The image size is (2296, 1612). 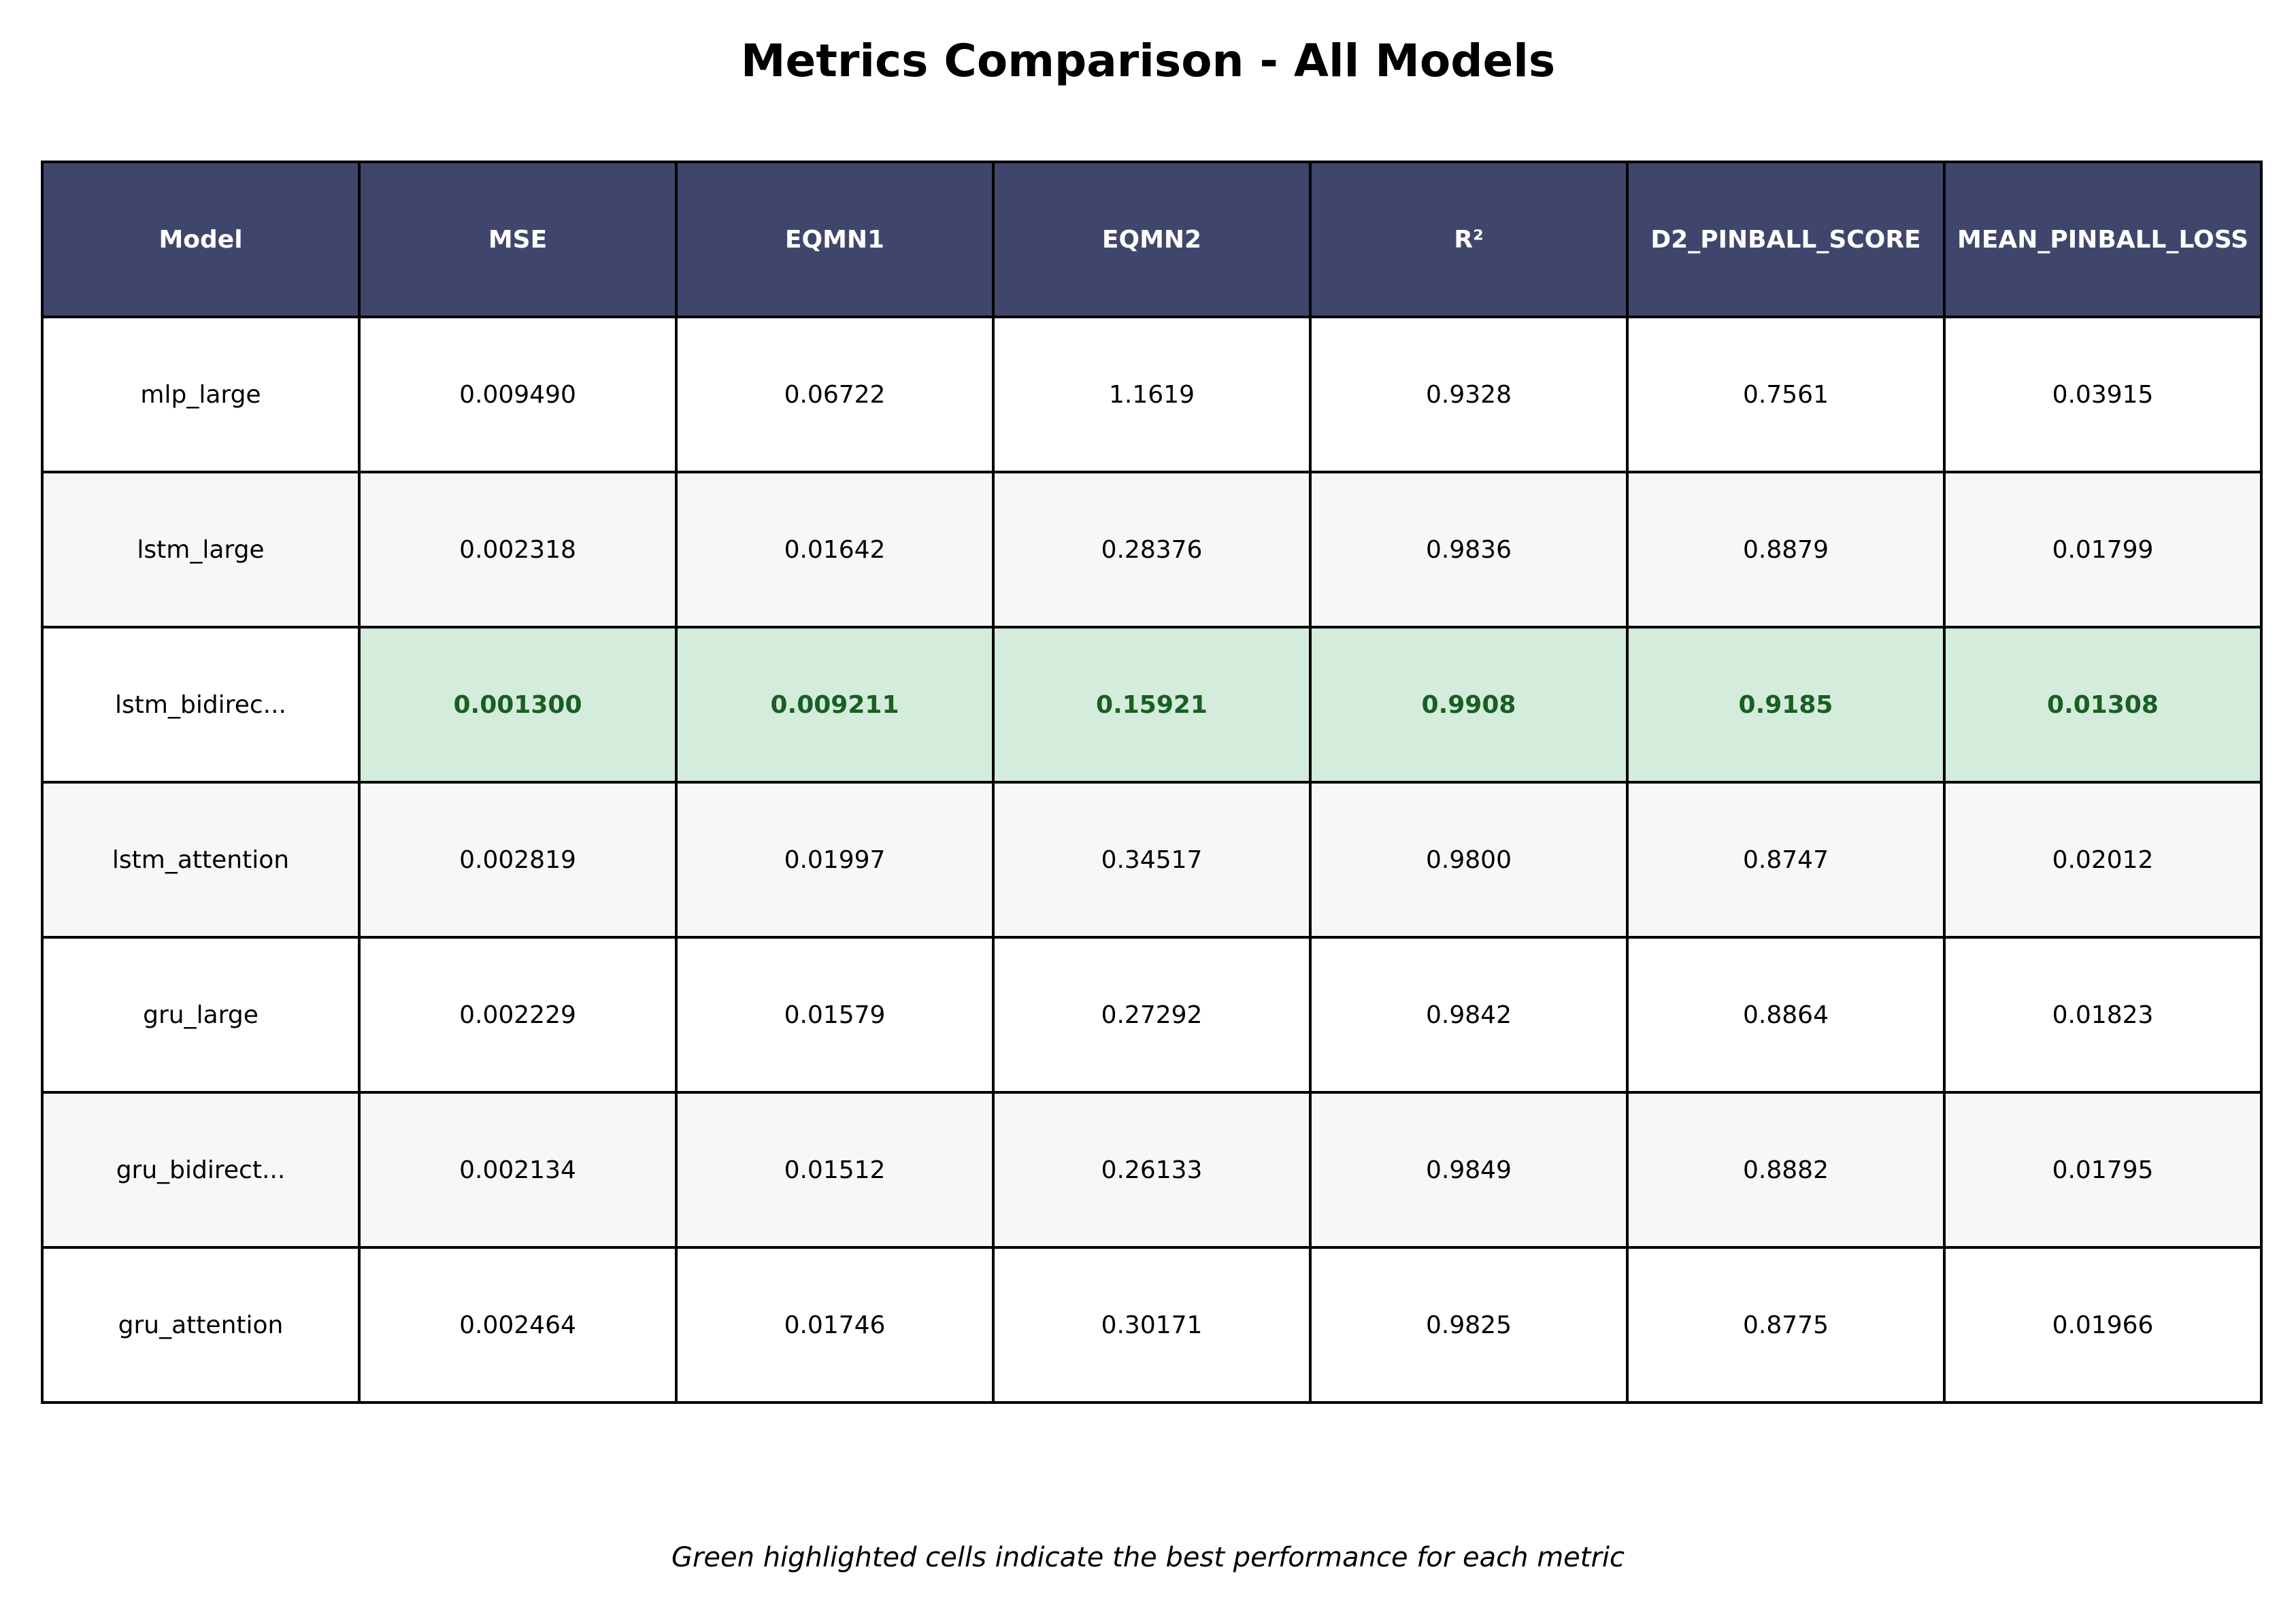 What do you see at coordinates (1148, 61) in the screenshot?
I see `chart-title: Metrics Comparison - All Models` at bounding box center [1148, 61].